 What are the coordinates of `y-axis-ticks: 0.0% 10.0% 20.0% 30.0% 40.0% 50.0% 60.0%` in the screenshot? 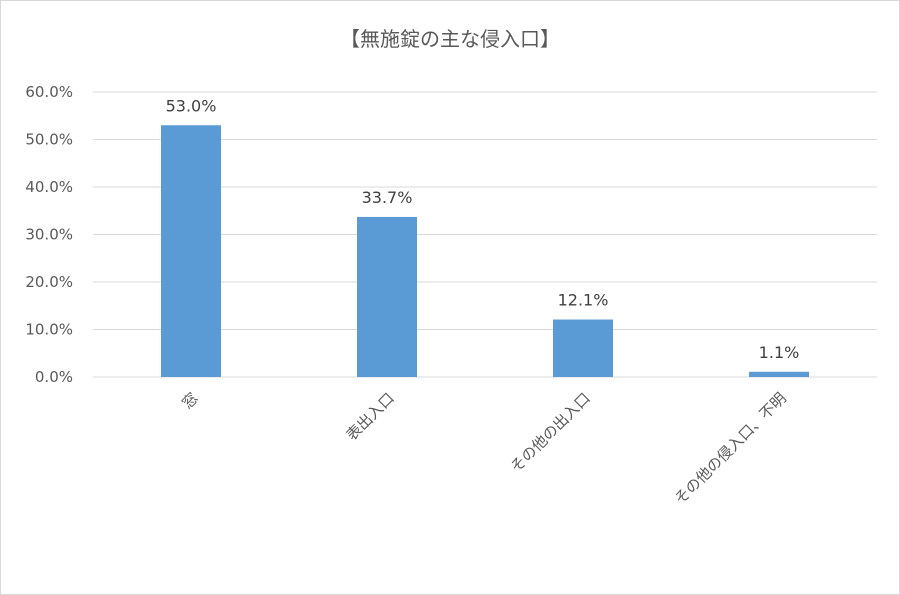 It's located at (49, 234).